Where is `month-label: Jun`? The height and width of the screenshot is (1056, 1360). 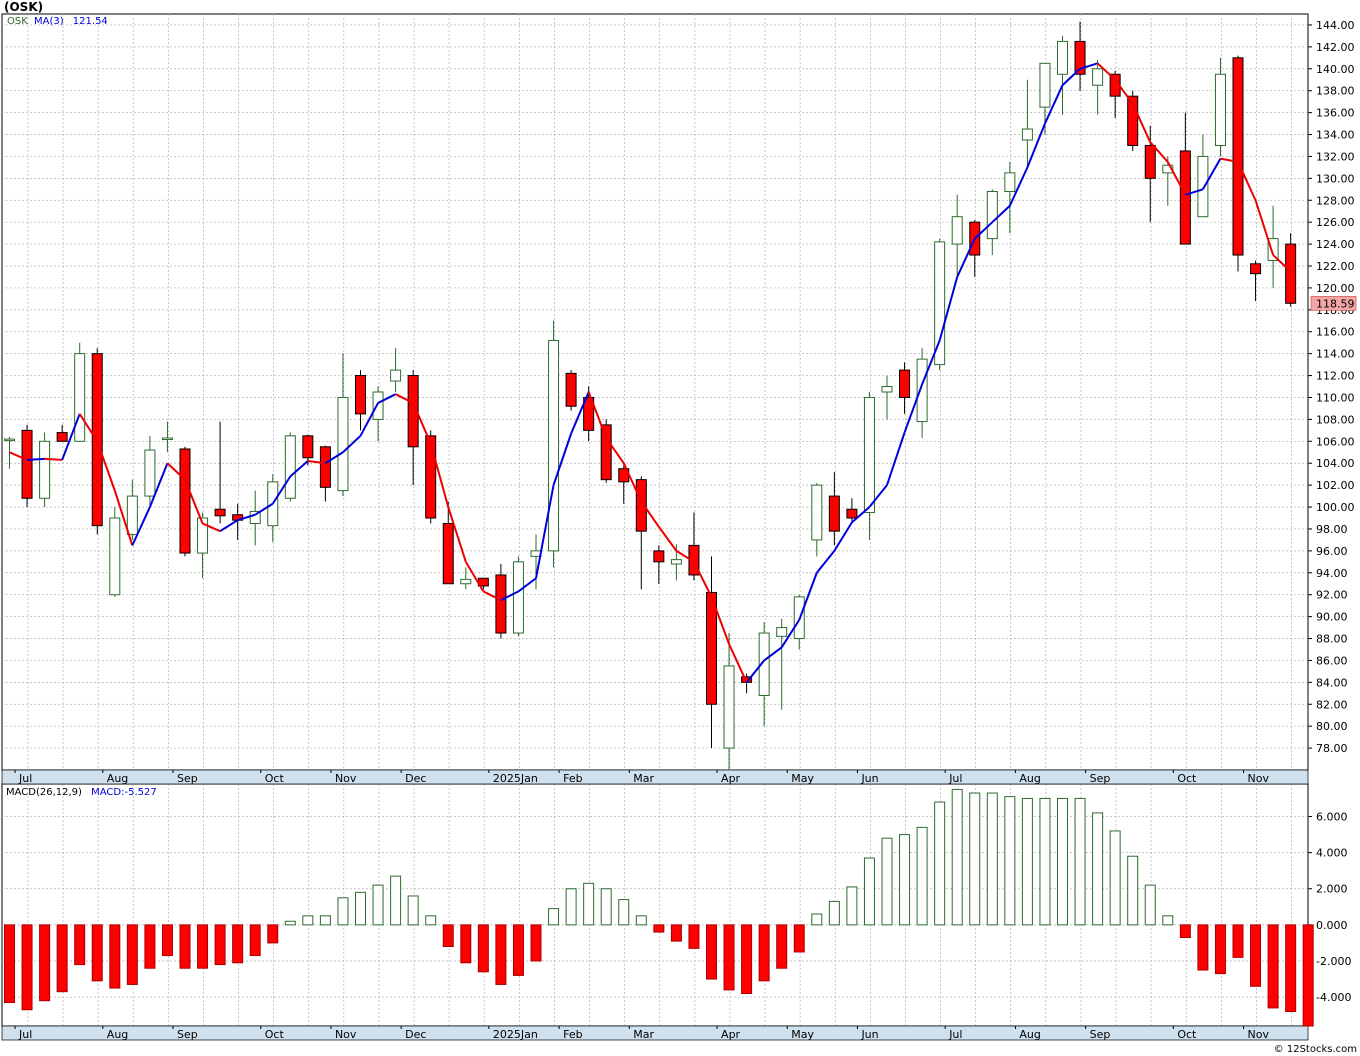
month-label: Jun is located at coordinates (869, 1034).